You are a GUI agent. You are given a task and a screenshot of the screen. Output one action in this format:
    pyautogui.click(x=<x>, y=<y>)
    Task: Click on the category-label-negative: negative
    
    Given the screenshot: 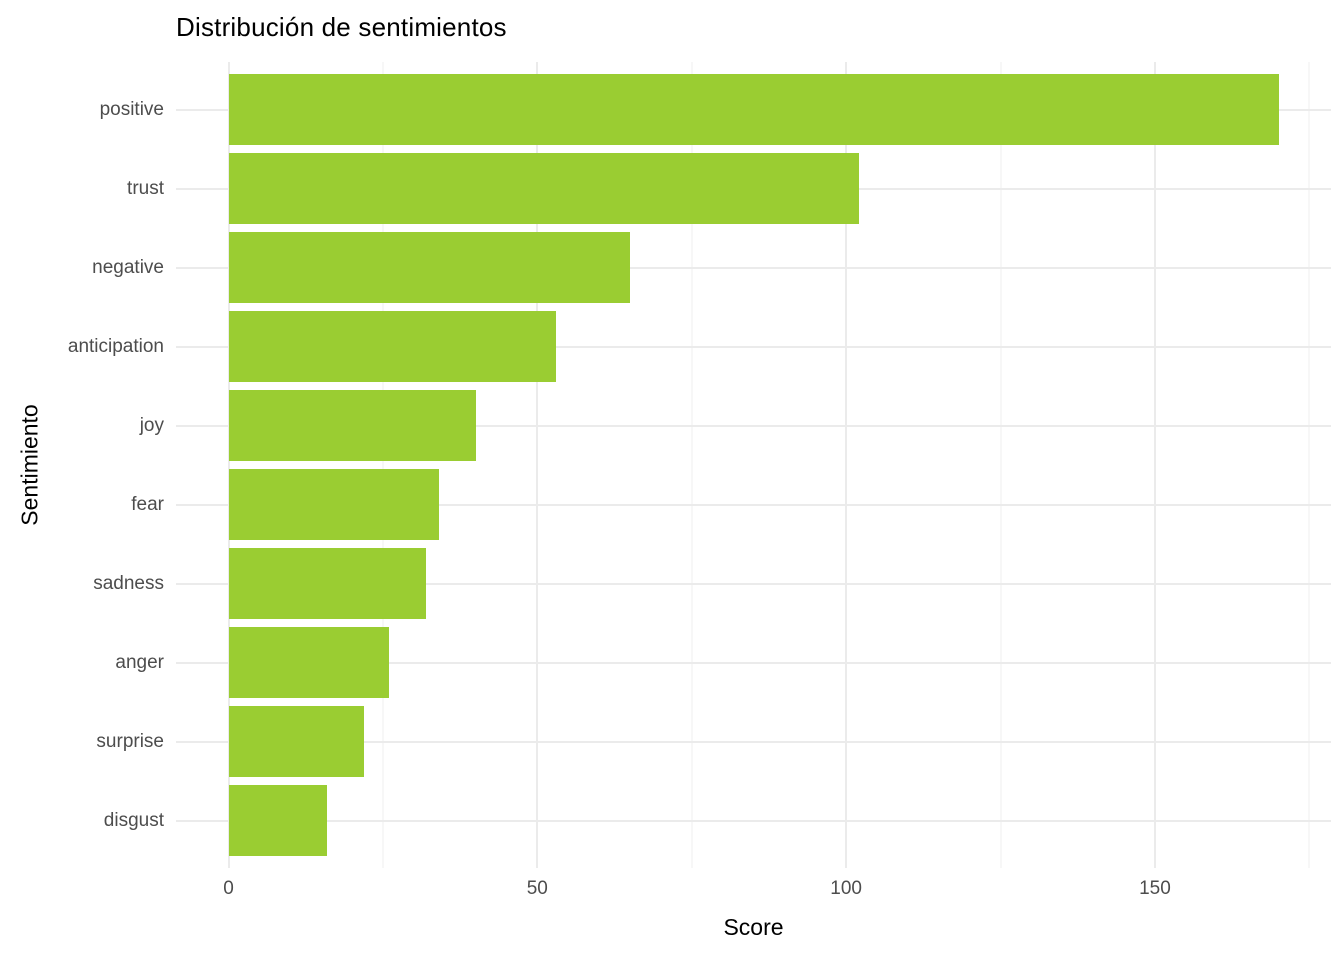 What is the action you would take?
    pyautogui.click(x=128, y=267)
    